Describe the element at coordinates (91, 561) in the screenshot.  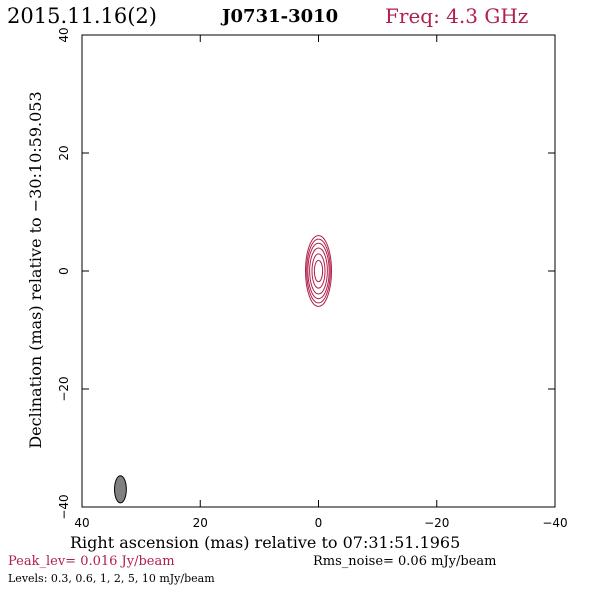
I see `peak-level: Peak_lev= 0.016 Jy/beam` at that location.